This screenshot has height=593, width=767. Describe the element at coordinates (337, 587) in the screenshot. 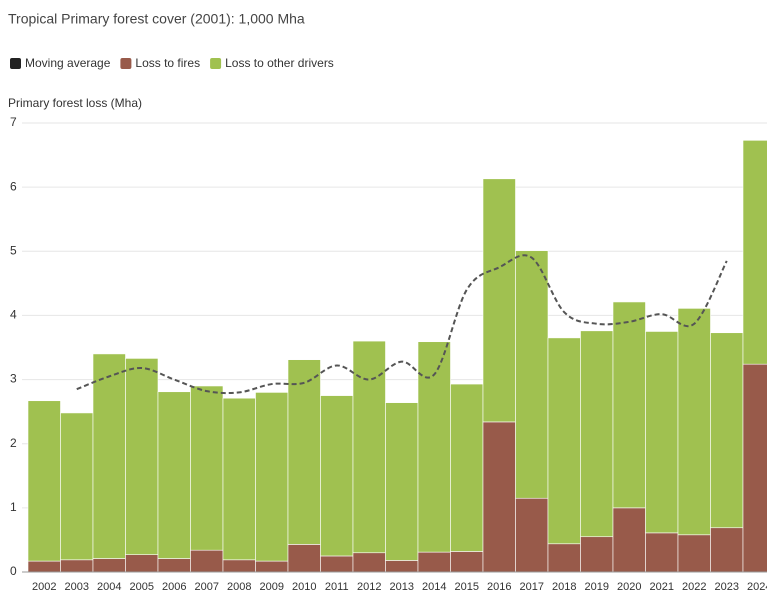

I see `x-tick-label: 2011` at that location.